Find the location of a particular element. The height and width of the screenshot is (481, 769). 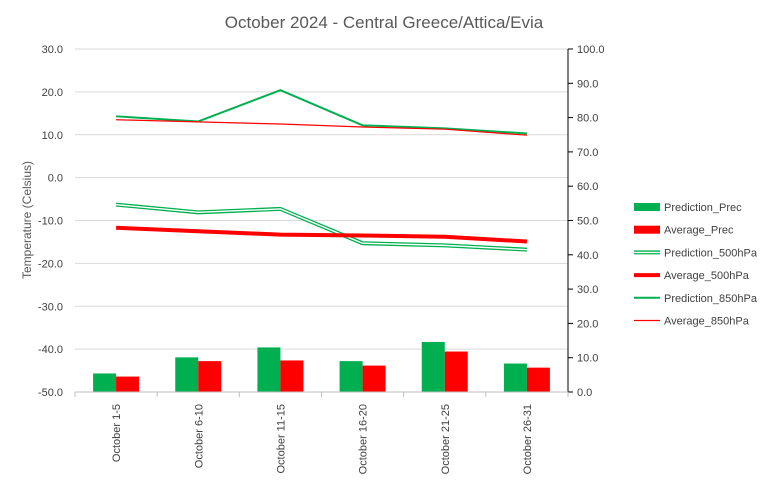

y-tick-label: 0.0 is located at coordinates (55, 179).